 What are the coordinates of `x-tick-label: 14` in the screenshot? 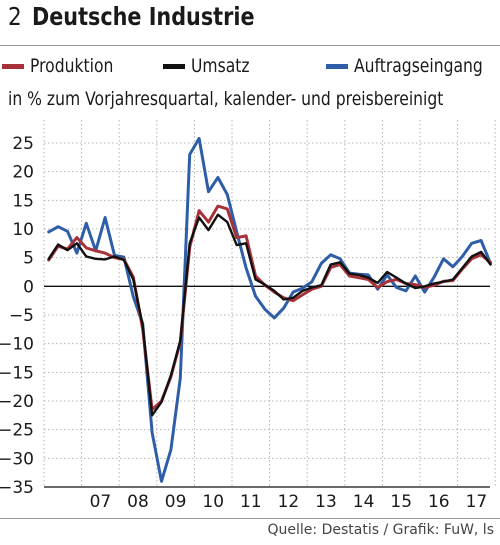 It's located at (364, 502).